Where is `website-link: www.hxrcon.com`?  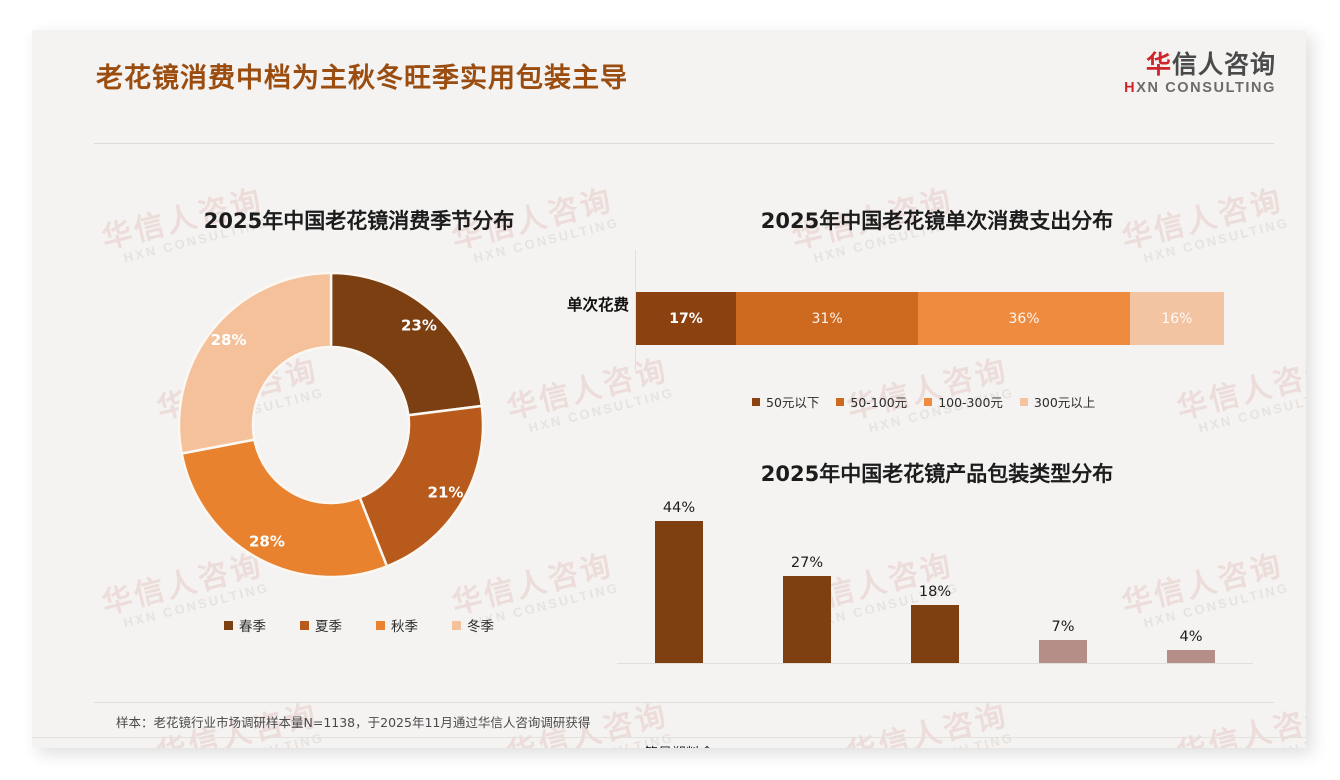
website-link: www.hxrcon.com is located at coordinates (1216, 747).